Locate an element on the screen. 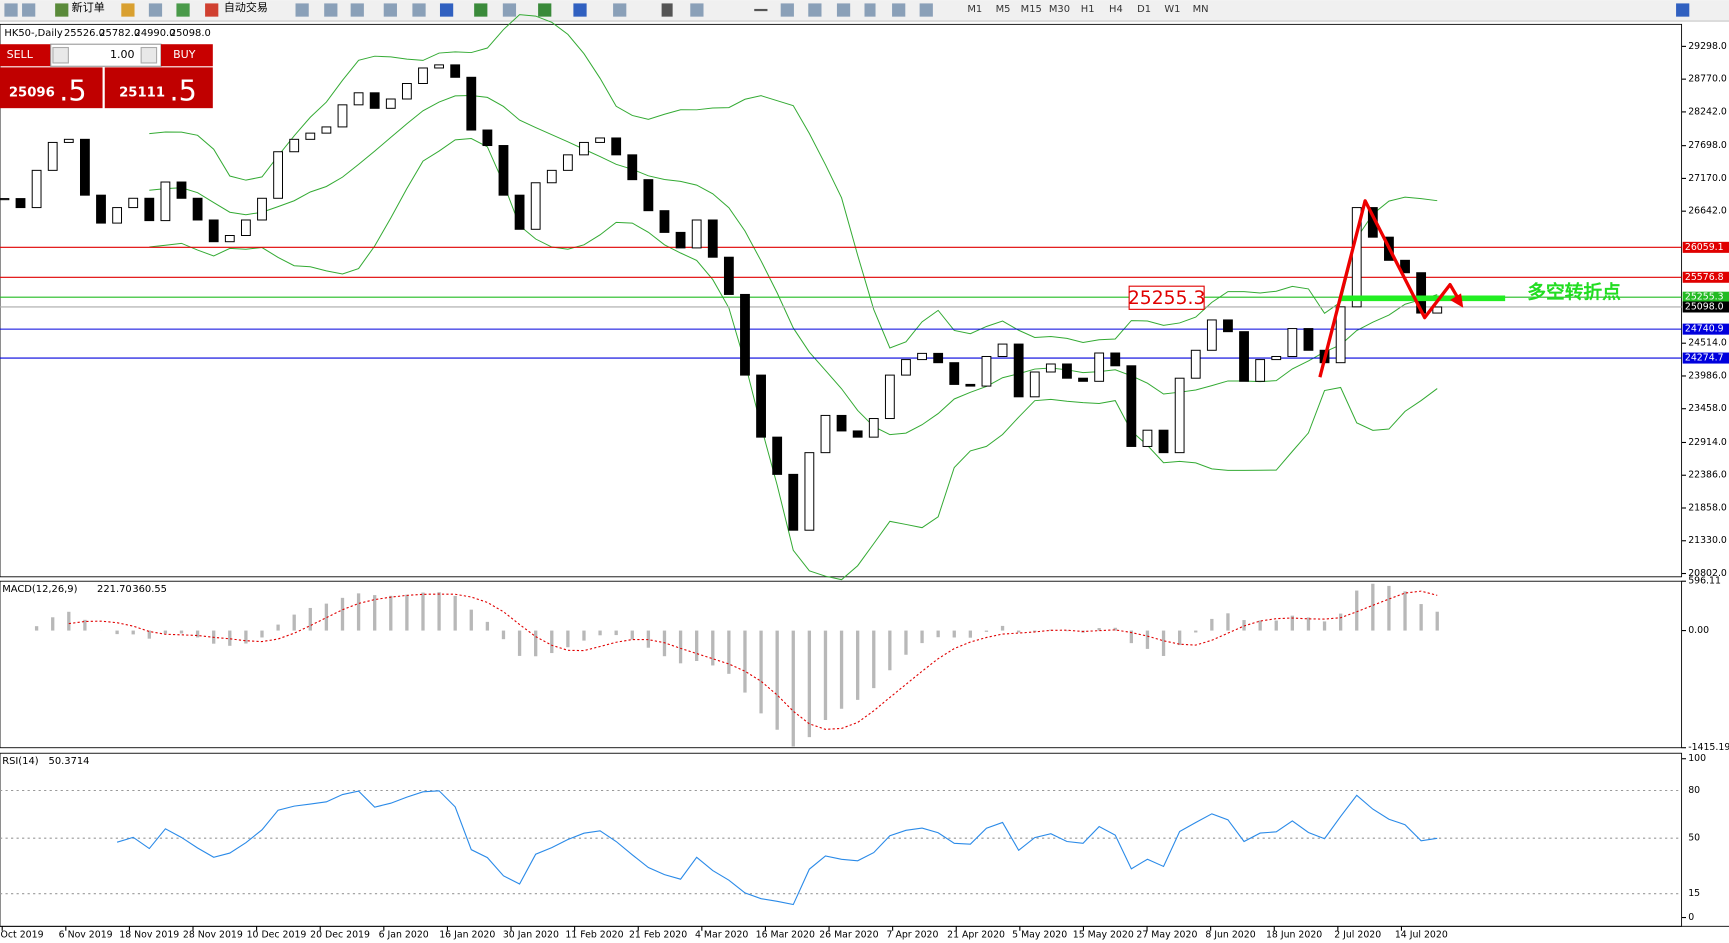 This screenshot has height=943, width=1729. ask-box is located at coordinates (158, 88).